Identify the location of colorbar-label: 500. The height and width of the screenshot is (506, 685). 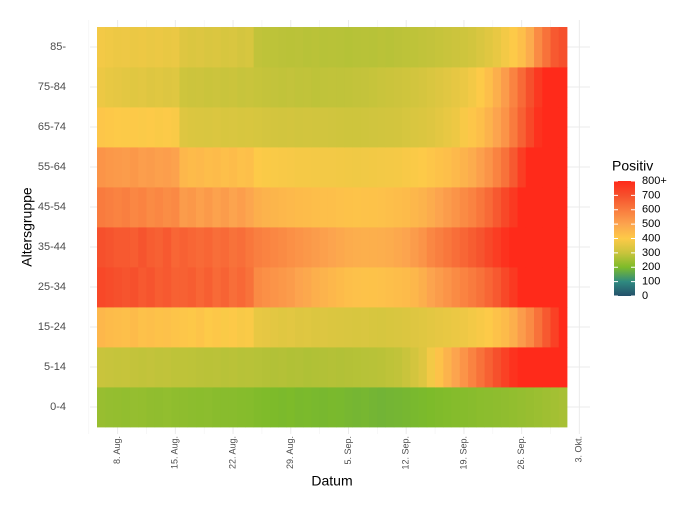
(651, 224).